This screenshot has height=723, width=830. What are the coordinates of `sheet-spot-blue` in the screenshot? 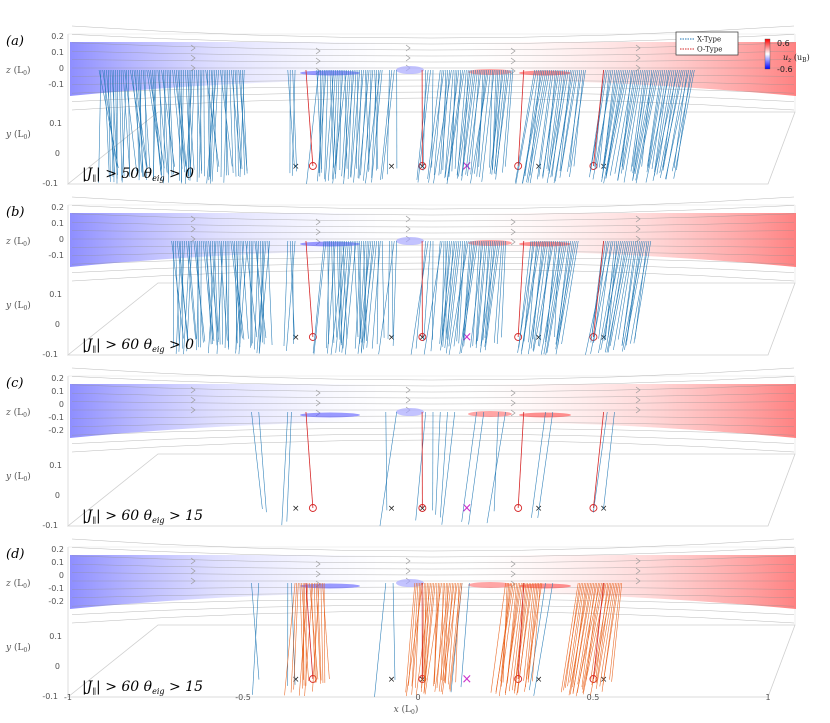 It's located at (330, 586).